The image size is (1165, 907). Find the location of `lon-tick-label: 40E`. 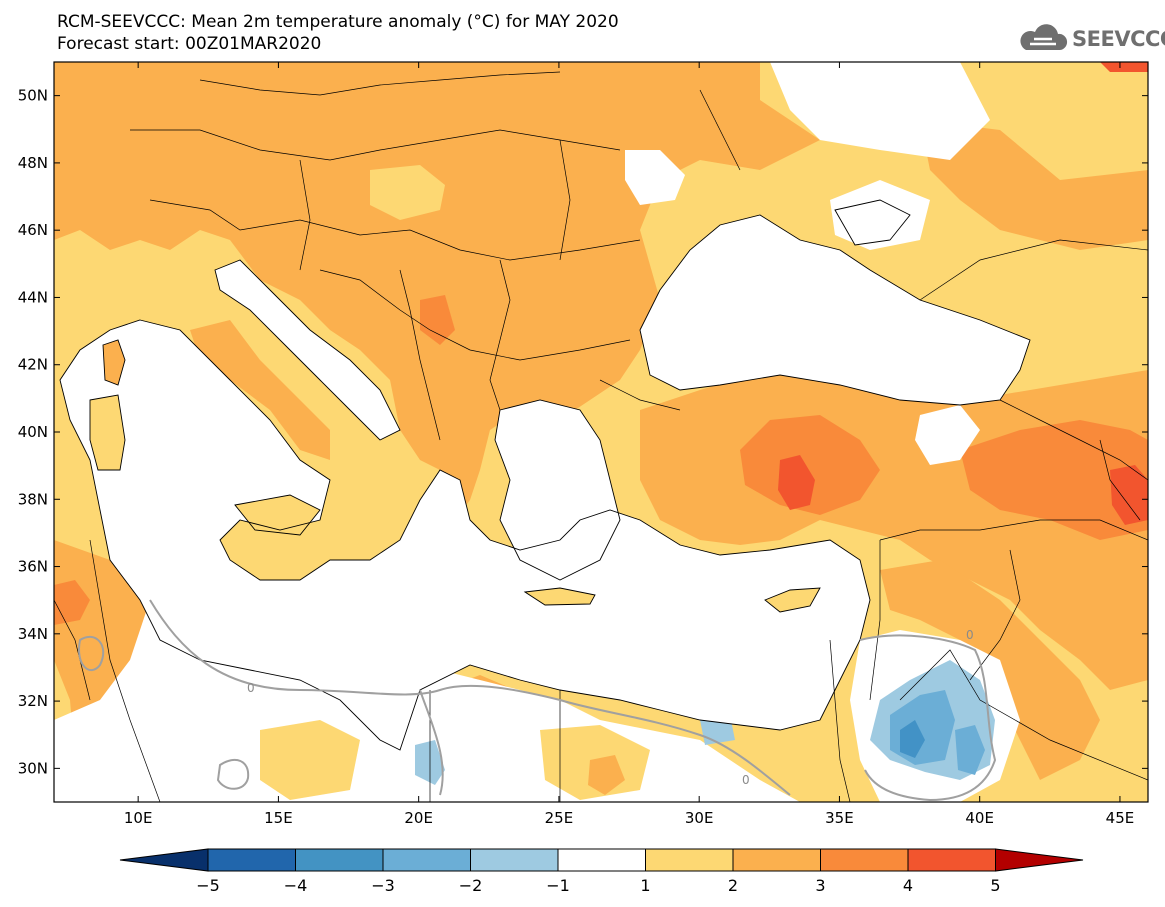

lon-tick-label: 40E is located at coordinates (979, 818).